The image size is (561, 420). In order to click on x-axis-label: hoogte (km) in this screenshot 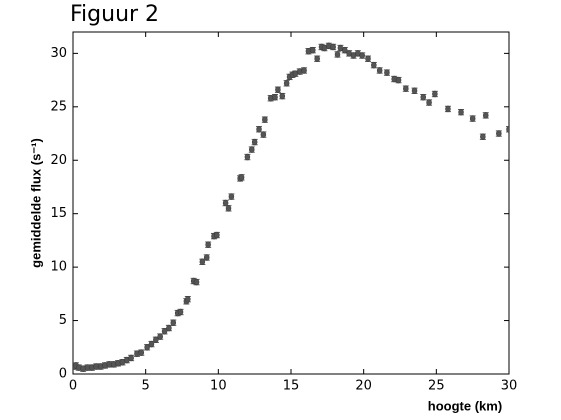, I will do `click(465, 405)`.